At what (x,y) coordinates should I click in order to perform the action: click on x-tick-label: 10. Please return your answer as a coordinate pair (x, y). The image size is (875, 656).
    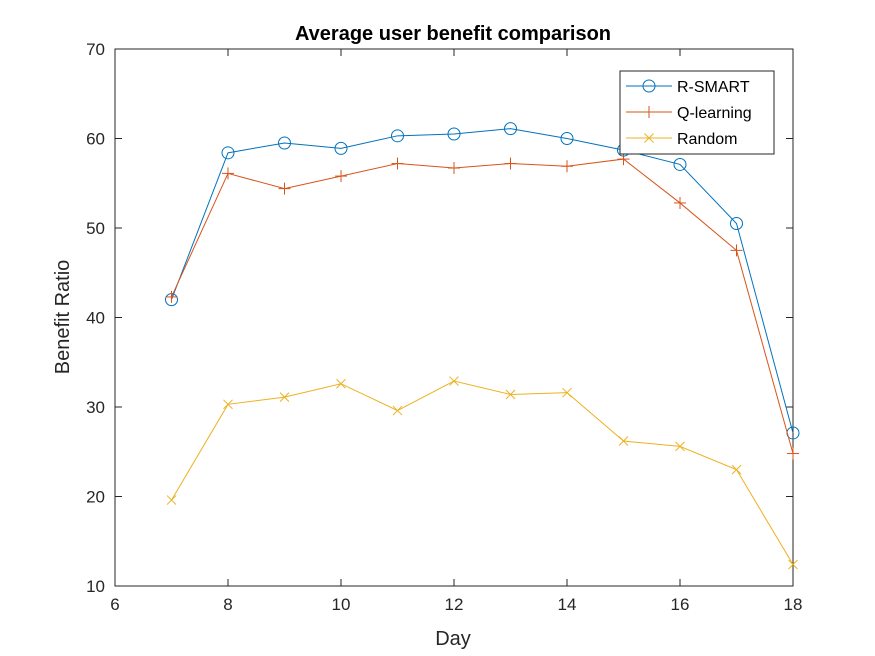
    Looking at the image, I should click on (341, 604).